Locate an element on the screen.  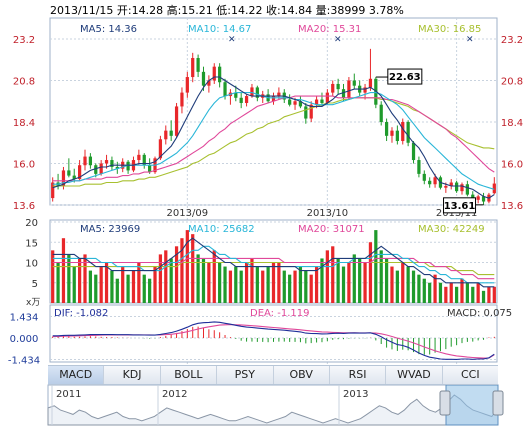
tab-psy: PSY is located at coordinates (245, 375).